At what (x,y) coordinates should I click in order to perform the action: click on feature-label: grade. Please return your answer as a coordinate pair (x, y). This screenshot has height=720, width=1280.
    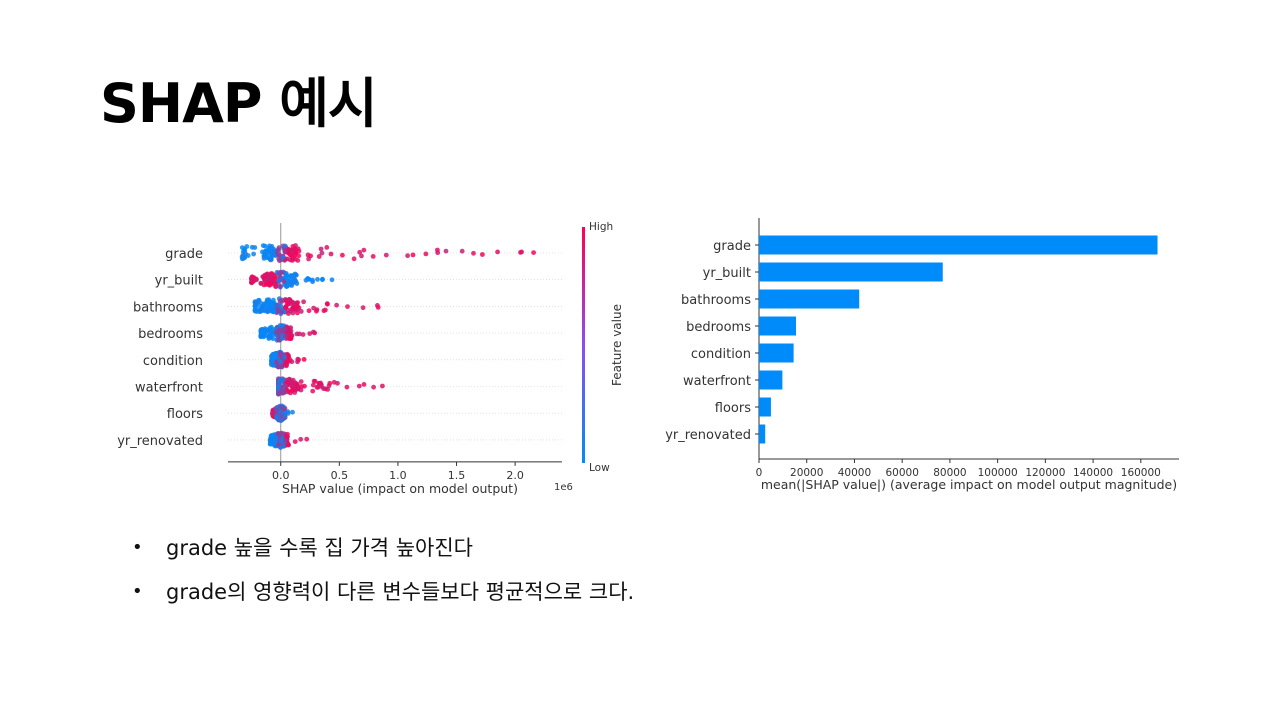
    Looking at the image, I should click on (184, 254).